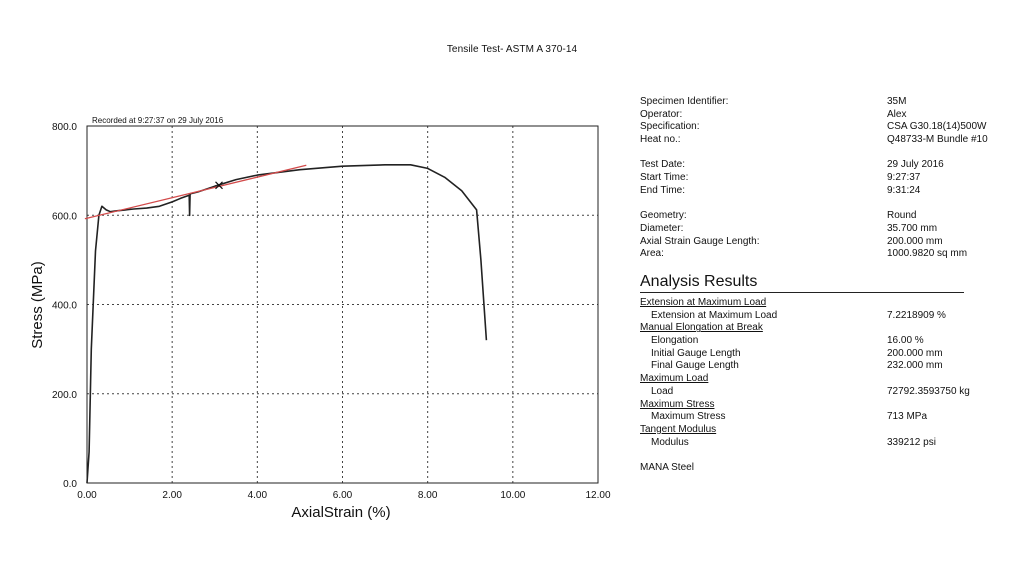 This screenshot has height=572, width=1024. What do you see at coordinates (663, 190) in the screenshot?
I see `end-time-label: End Time:` at bounding box center [663, 190].